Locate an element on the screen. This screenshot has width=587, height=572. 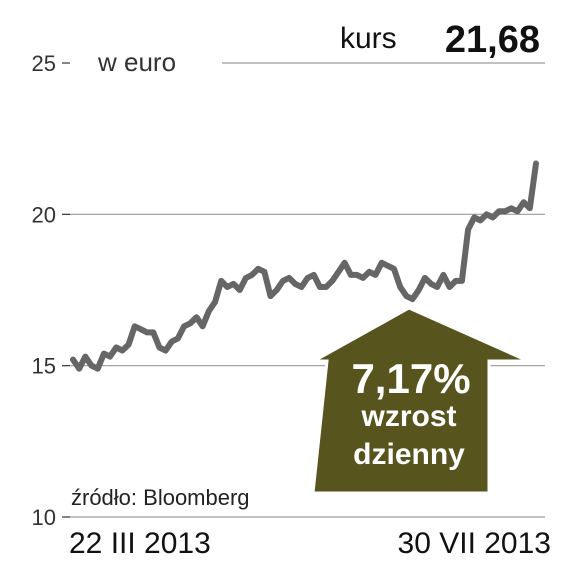
source-note: źródło: Bloomberg is located at coordinates (160, 497).